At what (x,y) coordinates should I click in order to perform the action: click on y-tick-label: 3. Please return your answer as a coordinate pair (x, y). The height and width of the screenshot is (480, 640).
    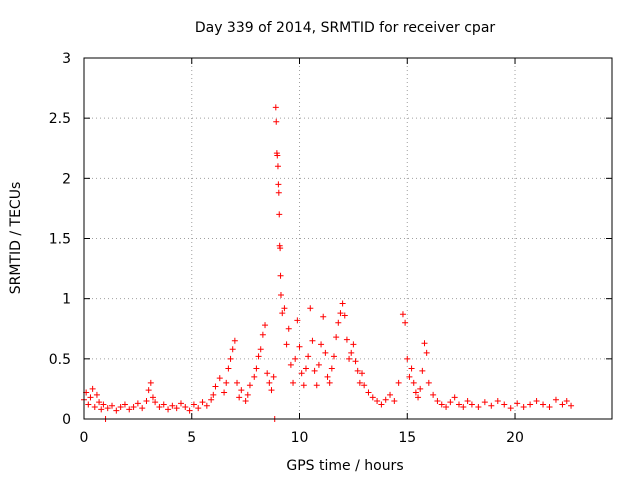
    Looking at the image, I should click on (66, 59).